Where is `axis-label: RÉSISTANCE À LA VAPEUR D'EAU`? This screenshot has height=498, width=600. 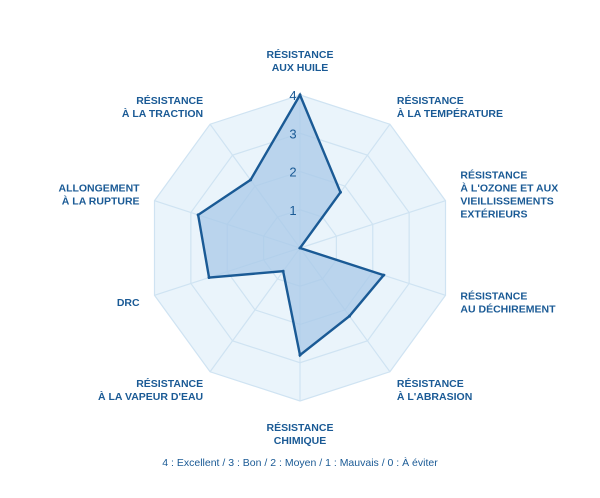
axis-label: RÉSISTANCE À LA VAPEUR D'EAU is located at coordinates (150, 390).